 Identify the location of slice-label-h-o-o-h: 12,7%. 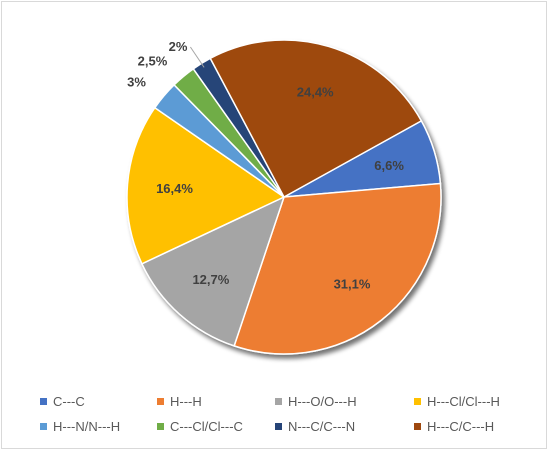
(210, 279).